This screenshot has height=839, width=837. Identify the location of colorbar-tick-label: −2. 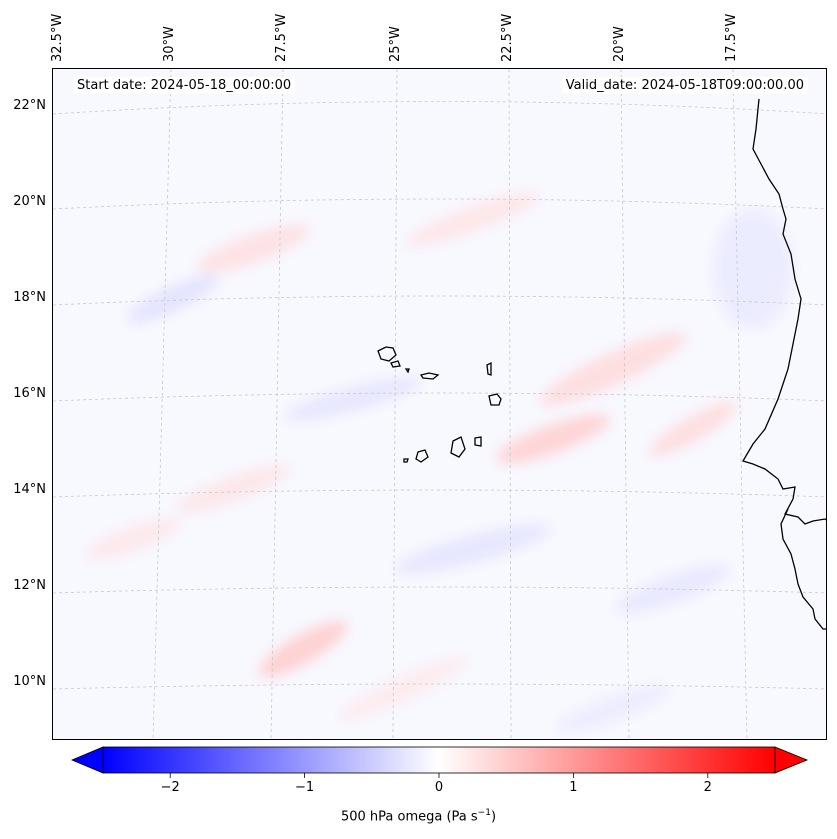
(170, 787).